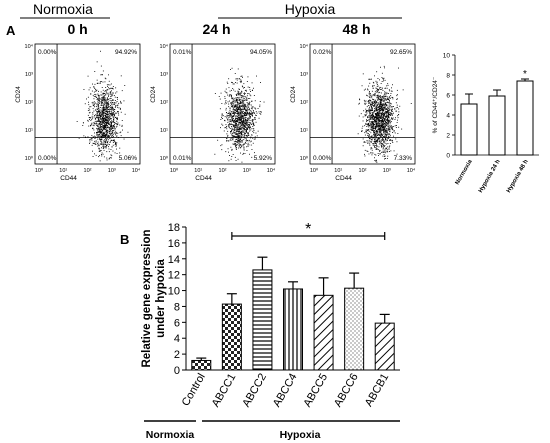  I want to click on small-y-tick-label: 6, so click(448, 96).